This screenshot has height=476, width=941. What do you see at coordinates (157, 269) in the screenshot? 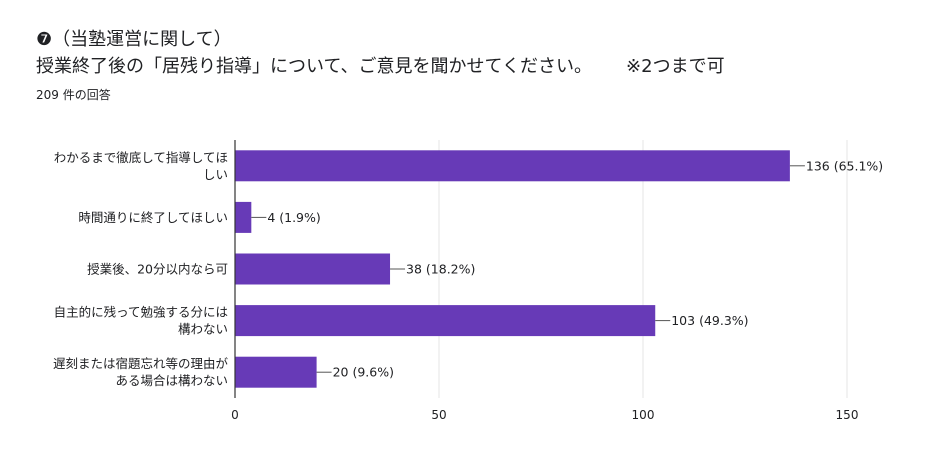
I see `category-label: 授業後、20分以内なら可` at bounding box center [157, 269].